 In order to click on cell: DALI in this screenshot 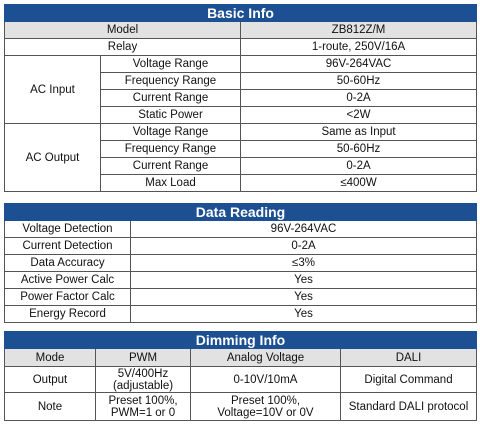, I will do `click(408, 357)`.